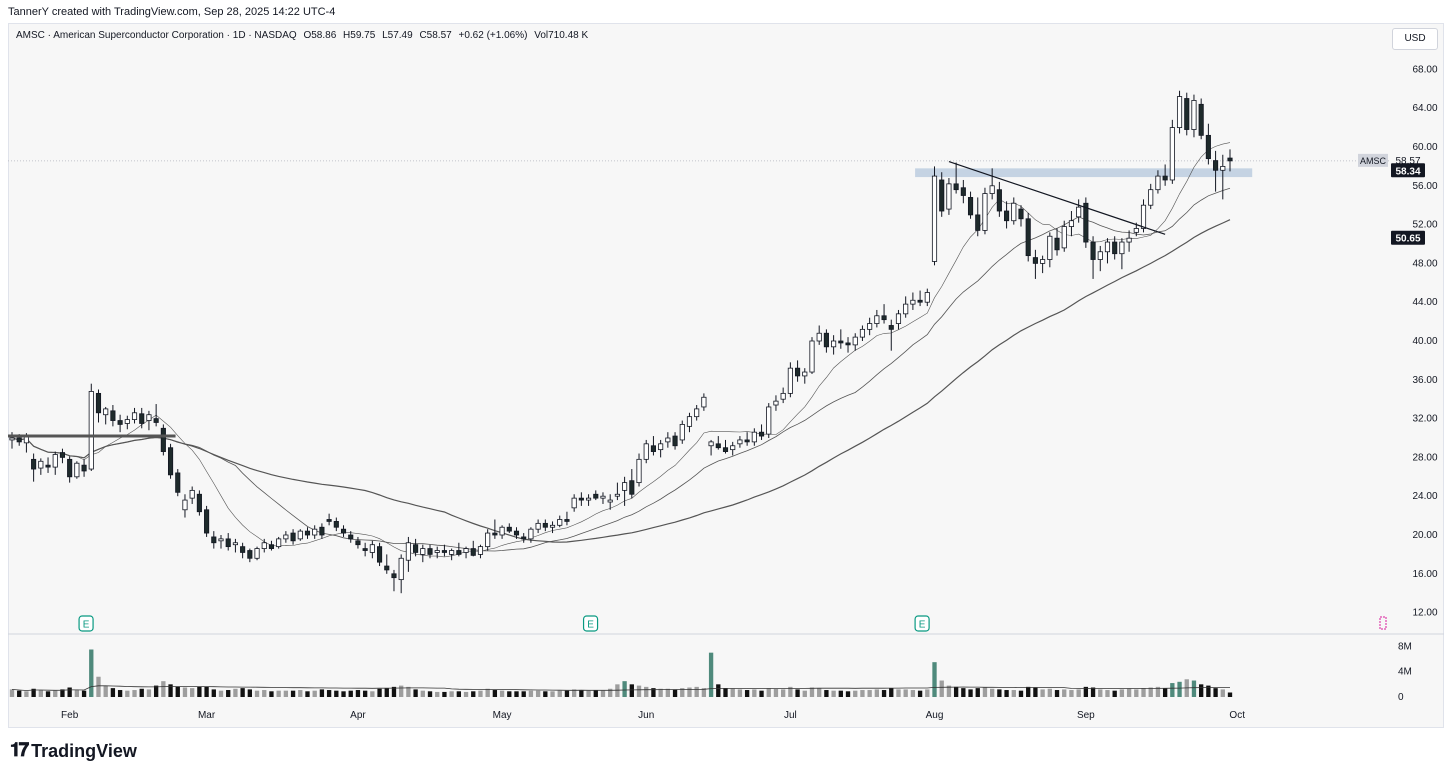  What do you see at coordinates (1373, 160) in the screenshot?
I see `symbol-label-box` at bounding box center [1373, 160].